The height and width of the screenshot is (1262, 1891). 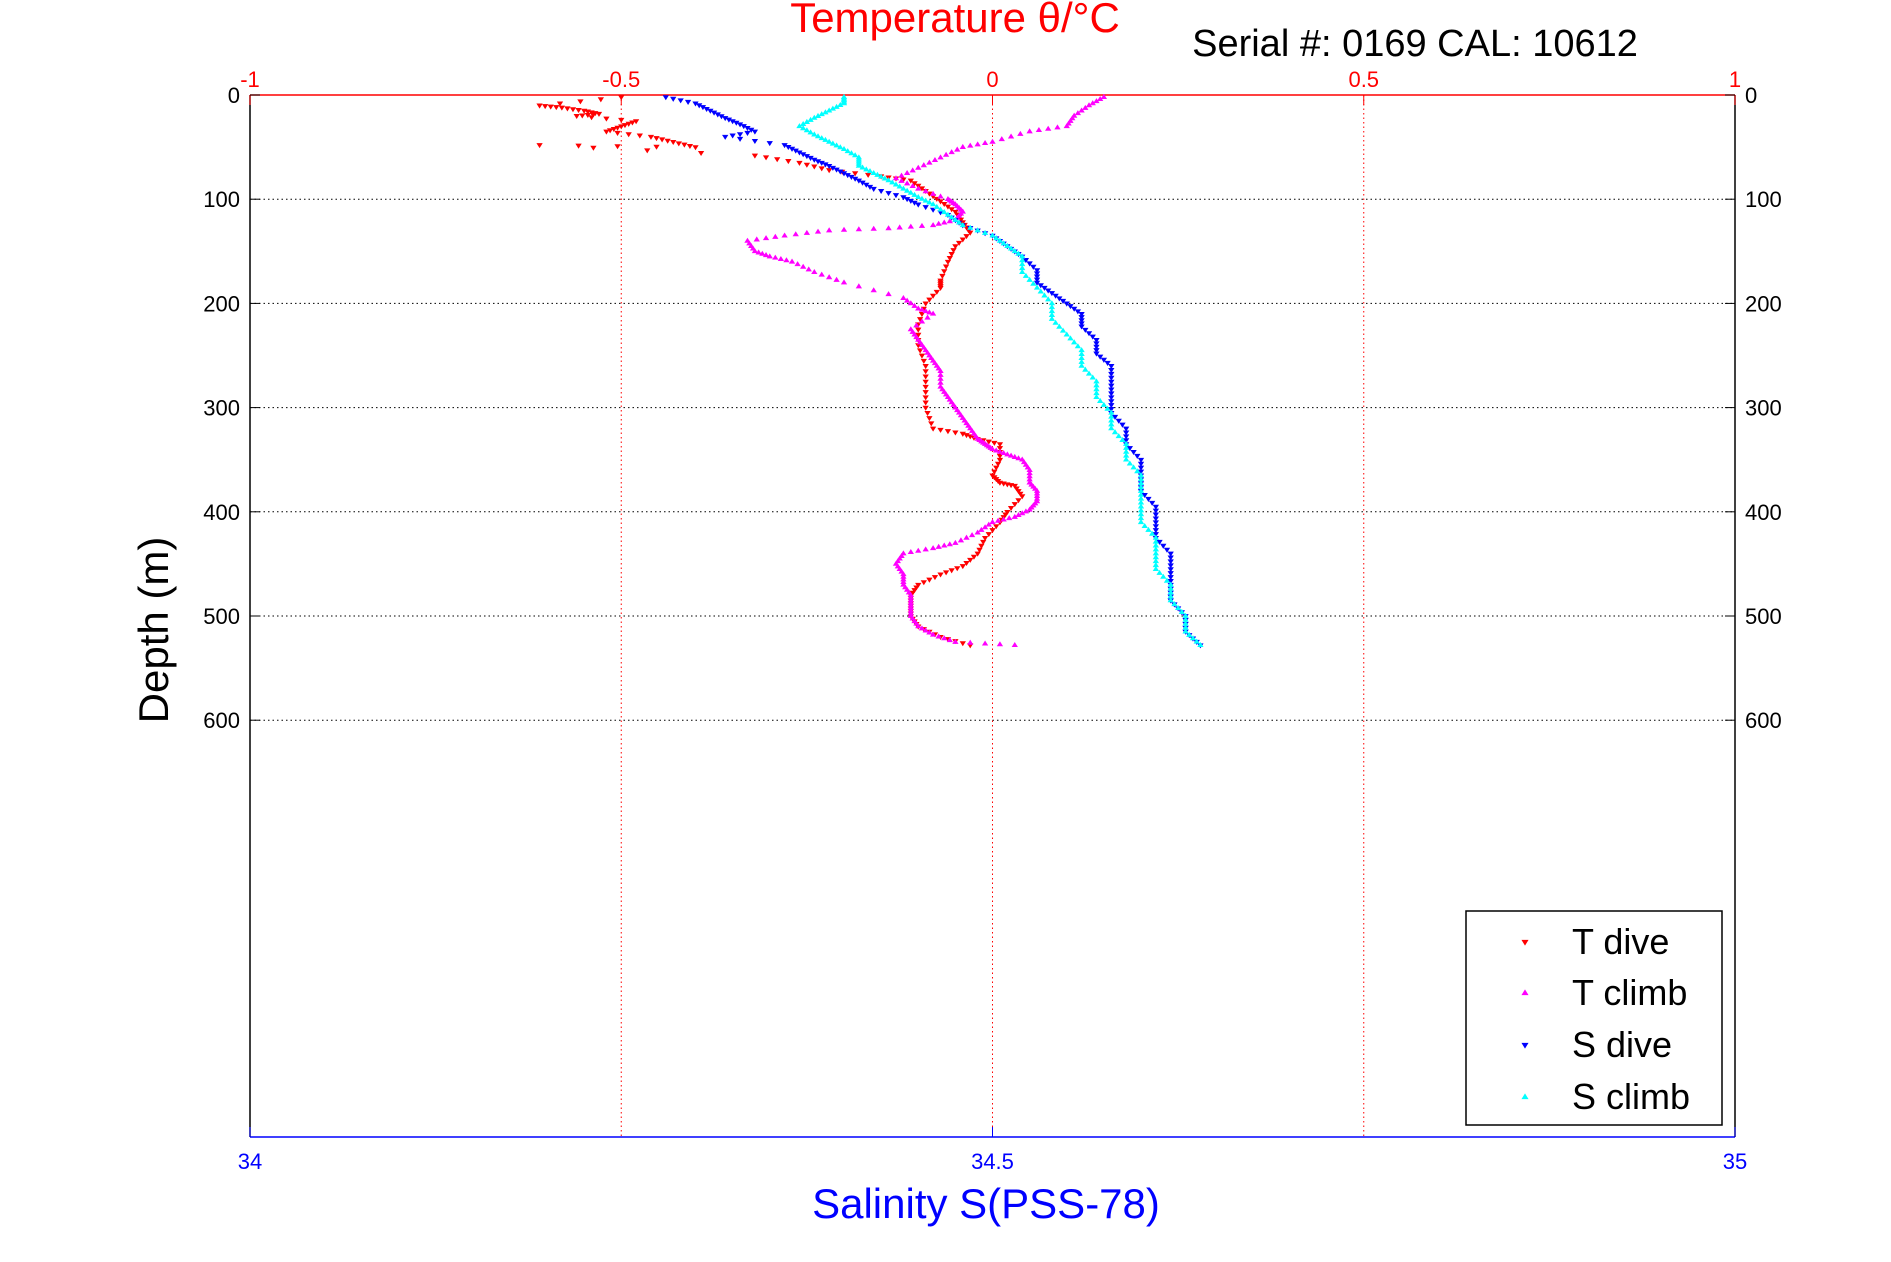 What do you see at coordinates (1594, 1018) in the screenshot?
I see `legend: T dive T climb S dive S climb` at bounding box center [1594, 1018].